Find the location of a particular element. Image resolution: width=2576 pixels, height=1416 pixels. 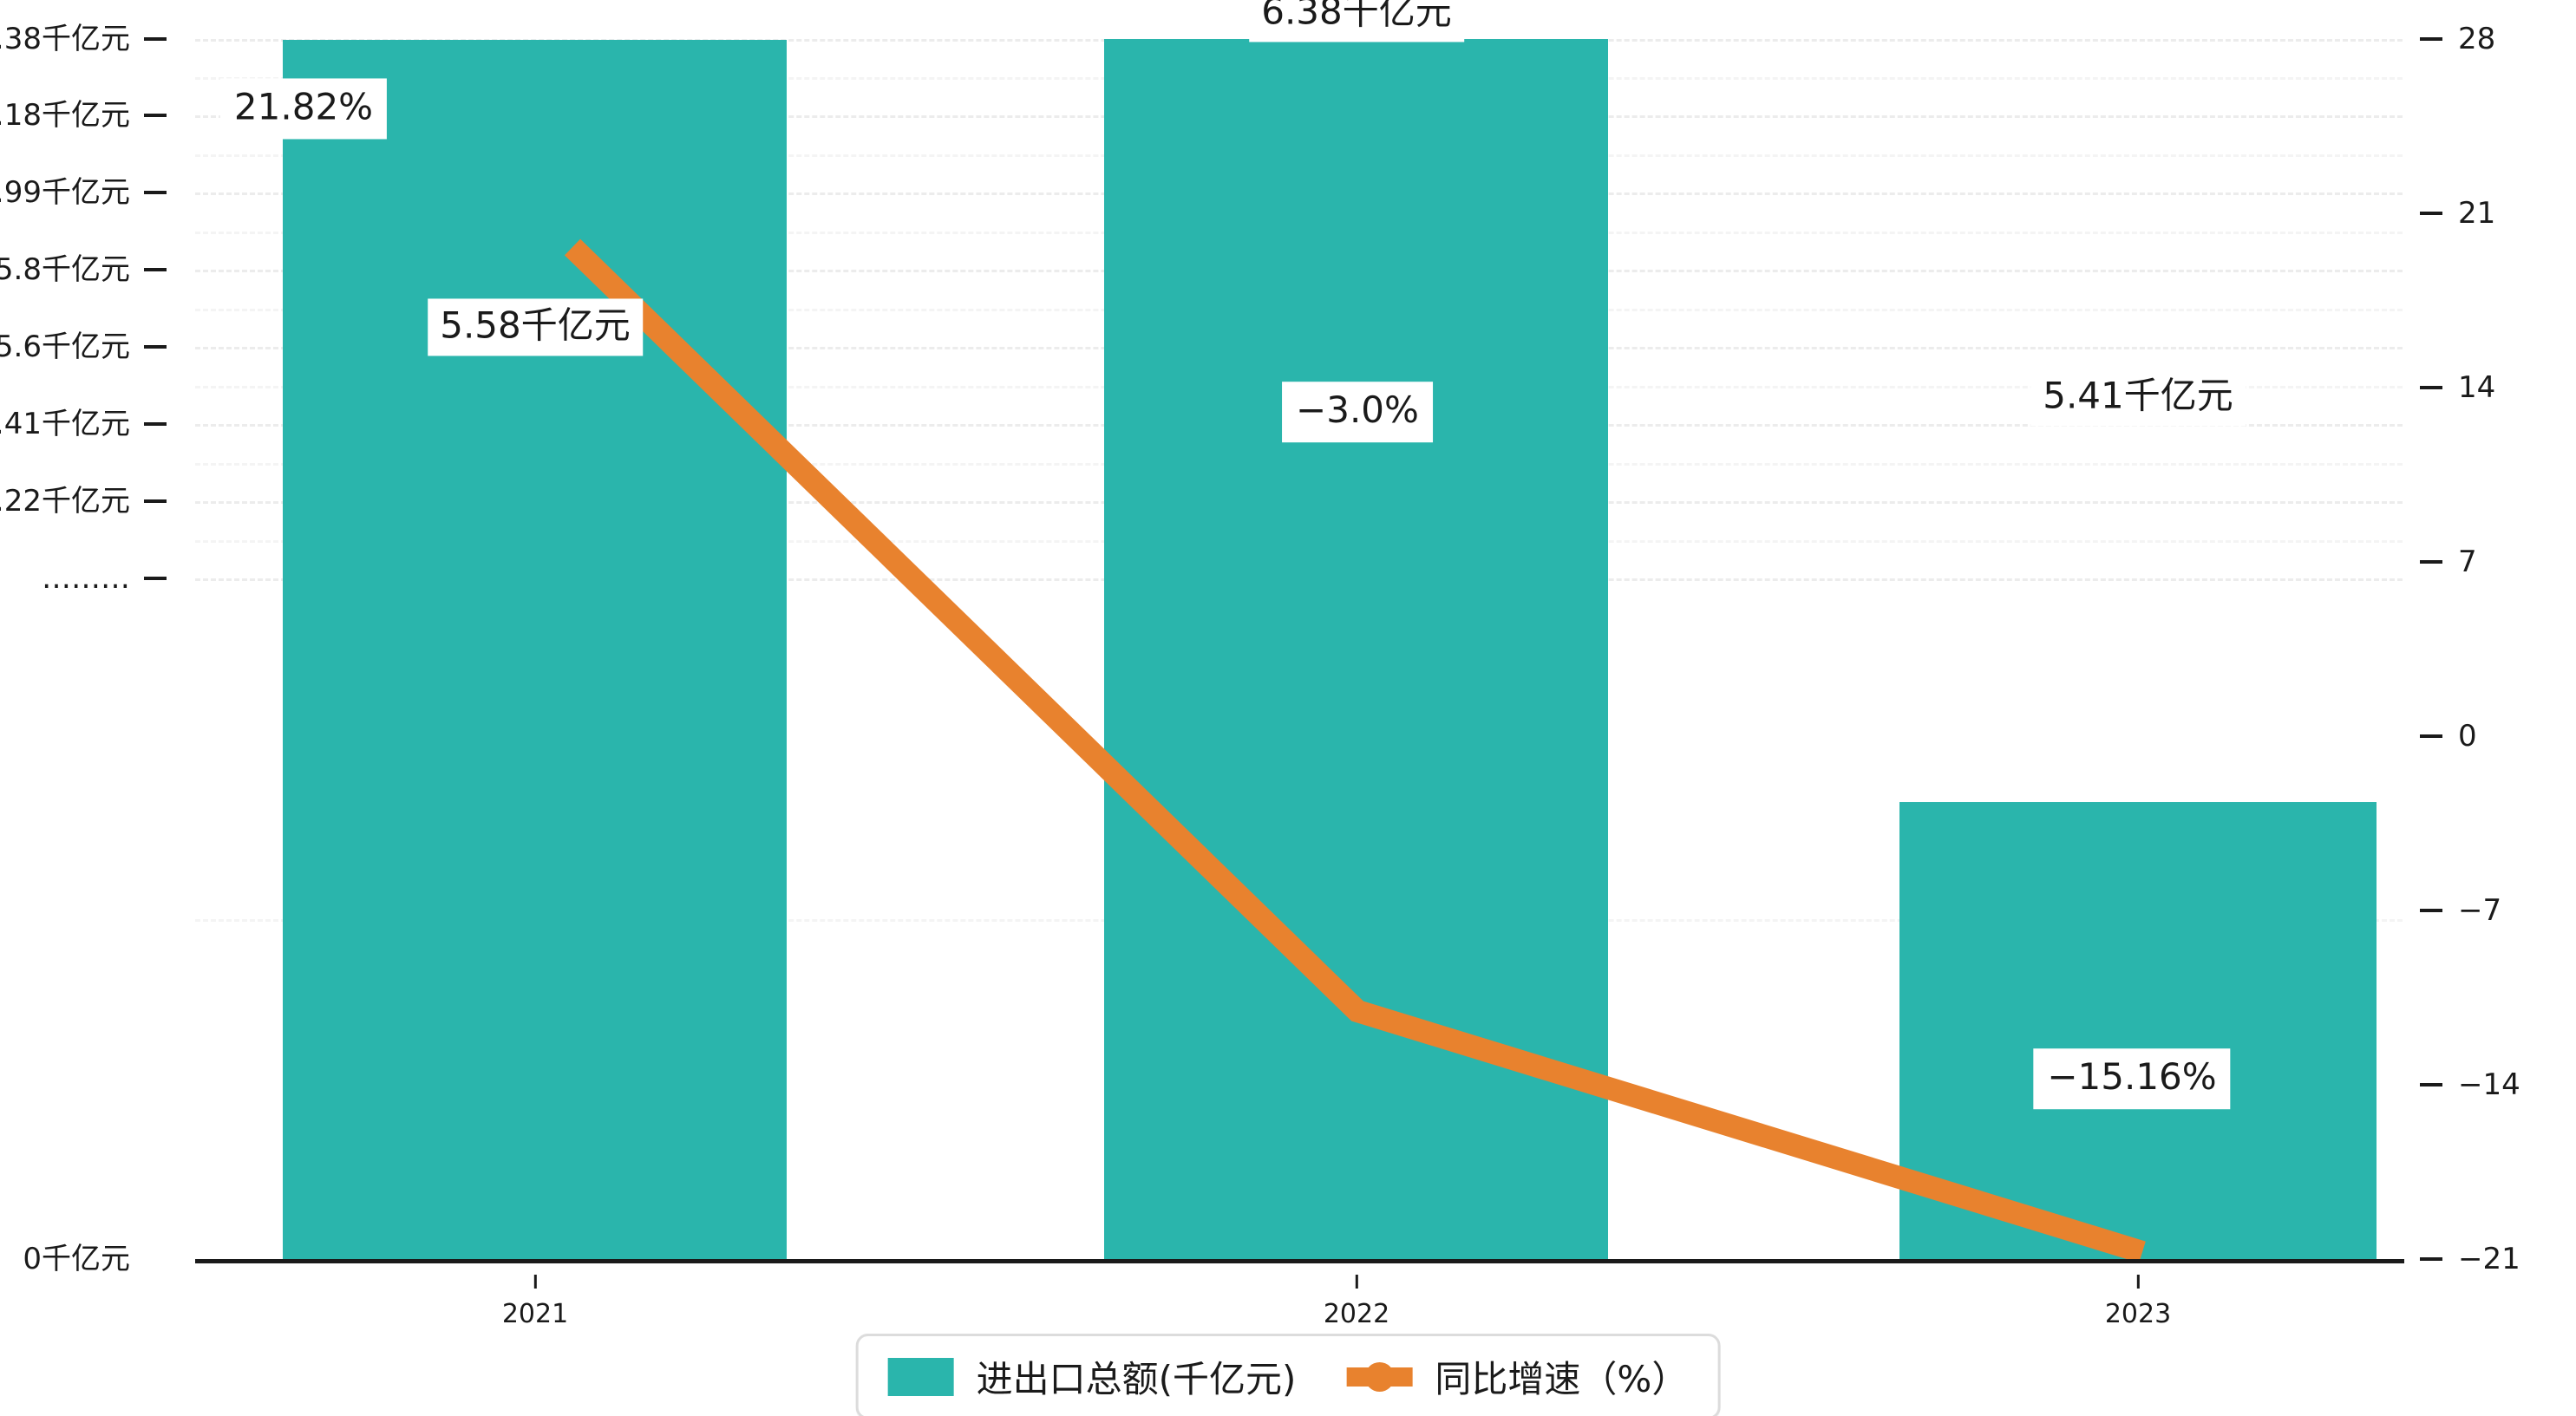

y-axis-right-tick-label: 7 is located at coordinates (2467, 562).